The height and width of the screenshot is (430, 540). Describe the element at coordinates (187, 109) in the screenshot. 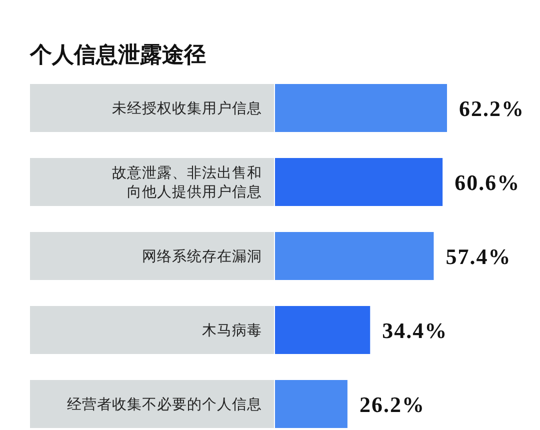

I see `category-label: 未经授权收集用户信息` at that location.